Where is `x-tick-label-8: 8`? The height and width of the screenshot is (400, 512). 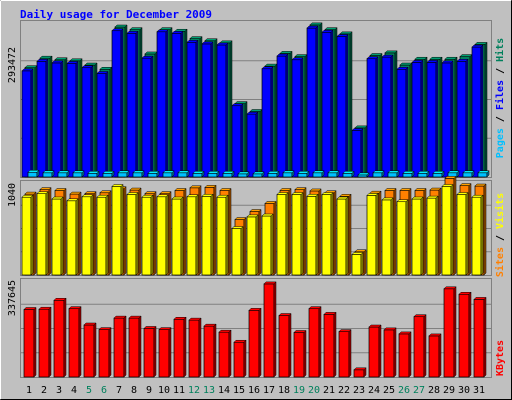 x-tick-label-8: 8 is located at coordinates (134, 390).